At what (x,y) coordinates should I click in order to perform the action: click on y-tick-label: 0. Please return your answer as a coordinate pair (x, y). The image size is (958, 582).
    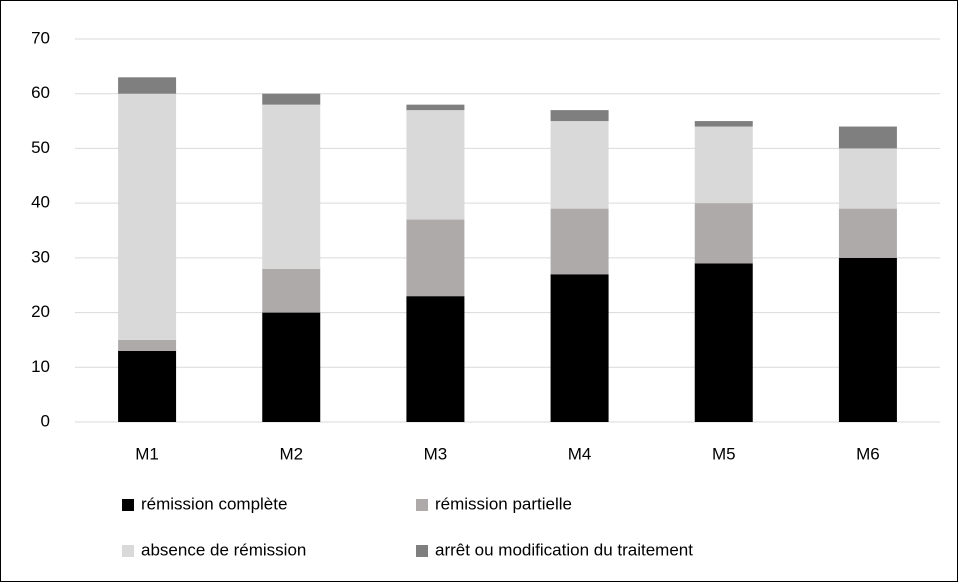
    Looking at the image, I should click on (45, 420).